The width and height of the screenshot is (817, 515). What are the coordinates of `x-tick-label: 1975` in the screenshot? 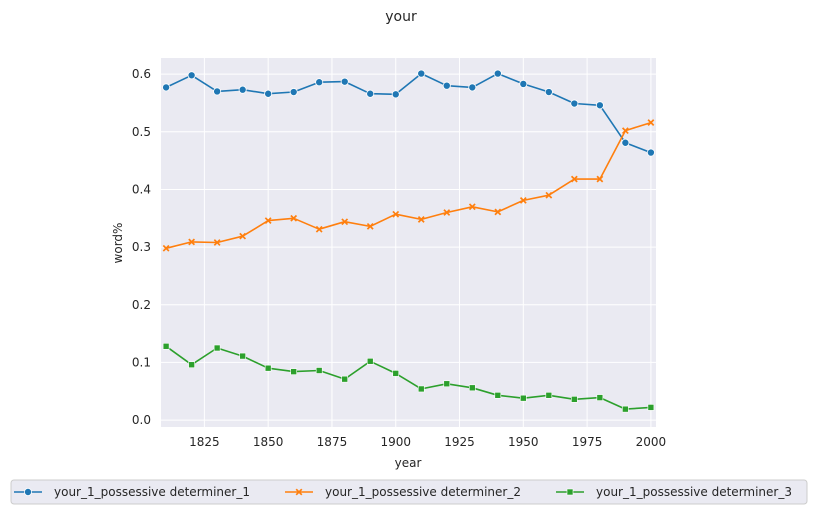 It's located at (587, 442).